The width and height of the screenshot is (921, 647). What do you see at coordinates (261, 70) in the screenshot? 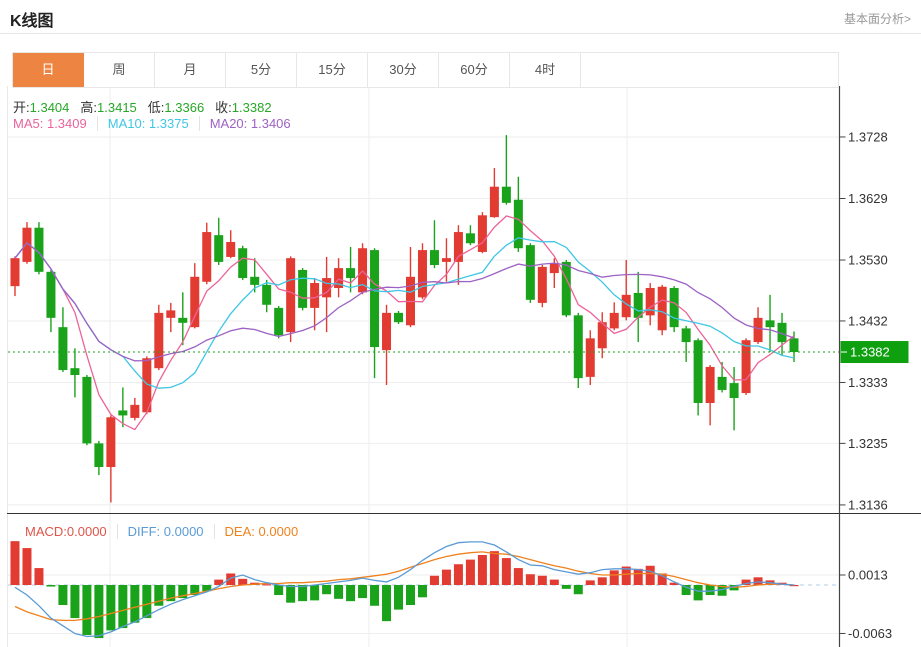
I see `period-tab-5分: 5分` at bounding box center [261, 70].